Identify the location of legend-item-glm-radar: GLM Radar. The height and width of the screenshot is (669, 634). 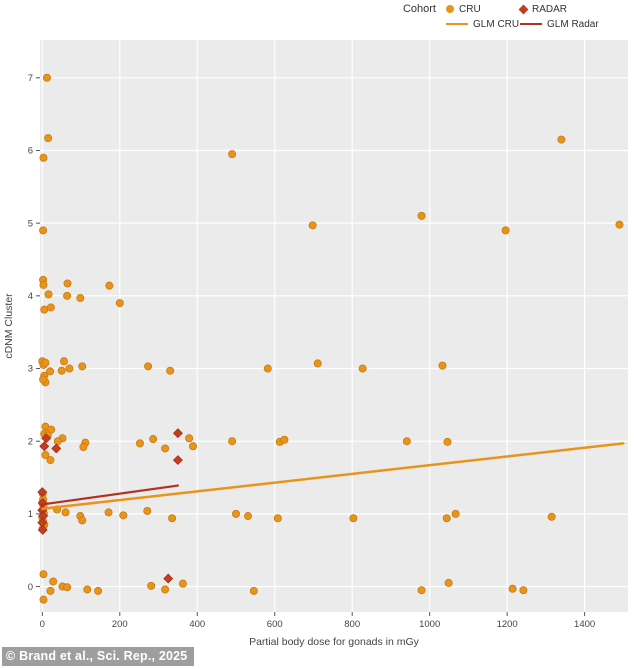
(566, 24).